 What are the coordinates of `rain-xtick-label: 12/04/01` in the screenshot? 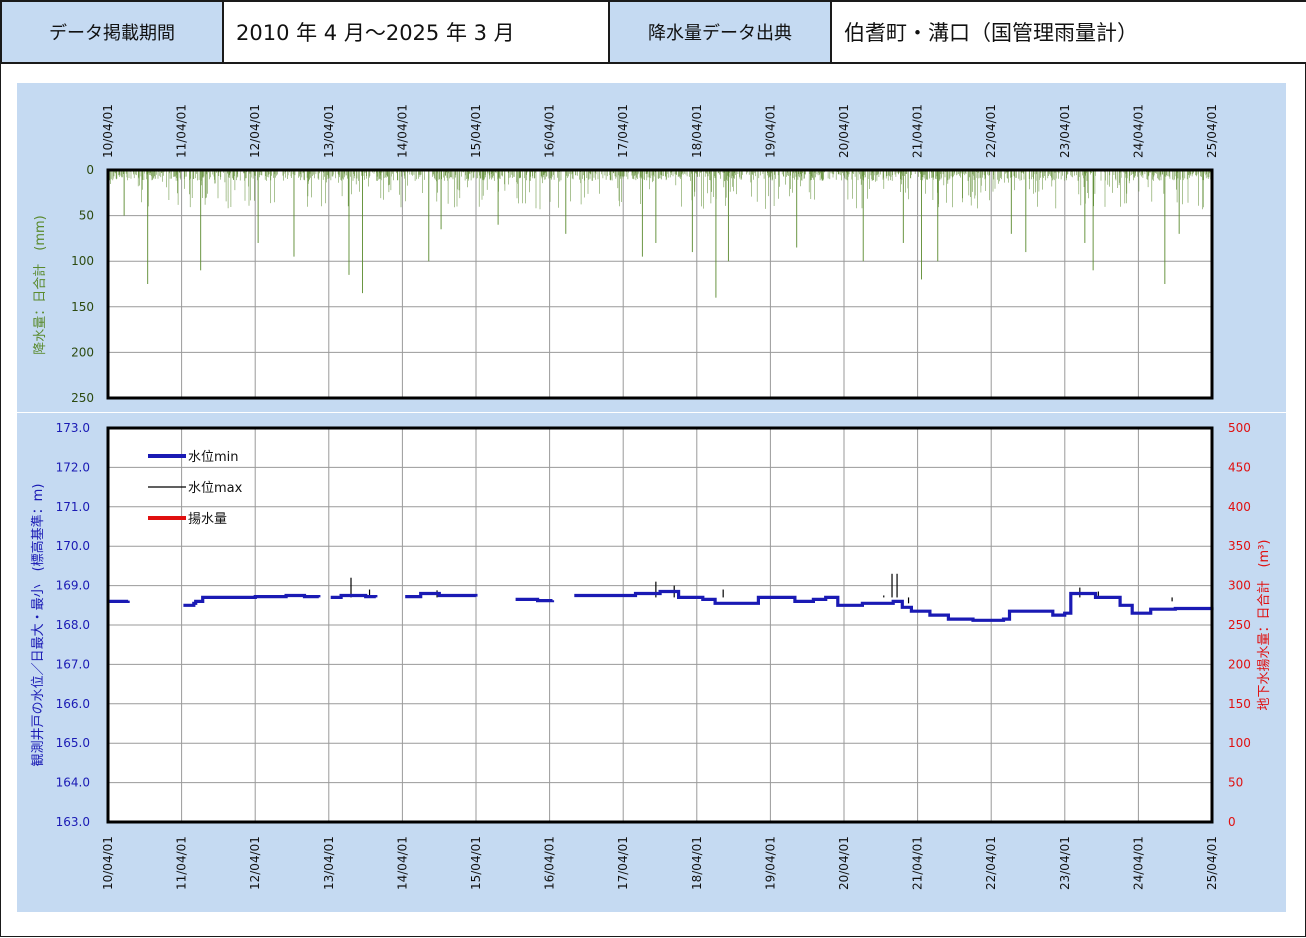 It's located at (255, 131).